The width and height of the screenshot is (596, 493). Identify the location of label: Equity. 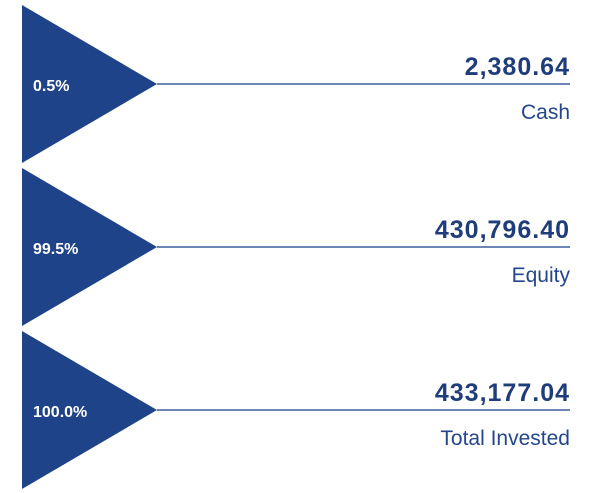
(541, 275).